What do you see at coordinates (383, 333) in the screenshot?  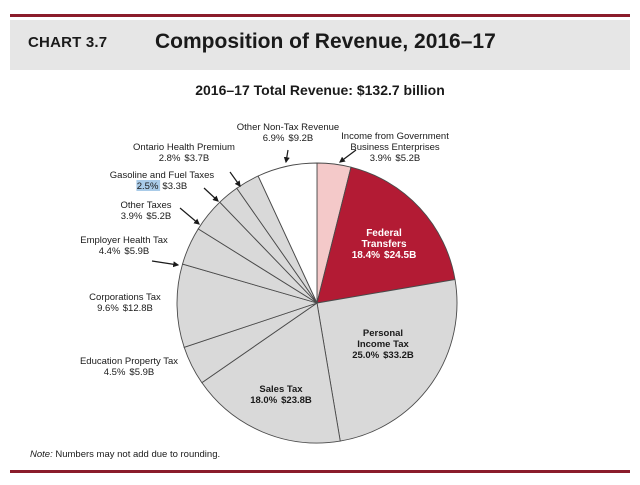 I see `slice-label-personal-income-tax-line1: Personal` at bounding box center [383, 333].